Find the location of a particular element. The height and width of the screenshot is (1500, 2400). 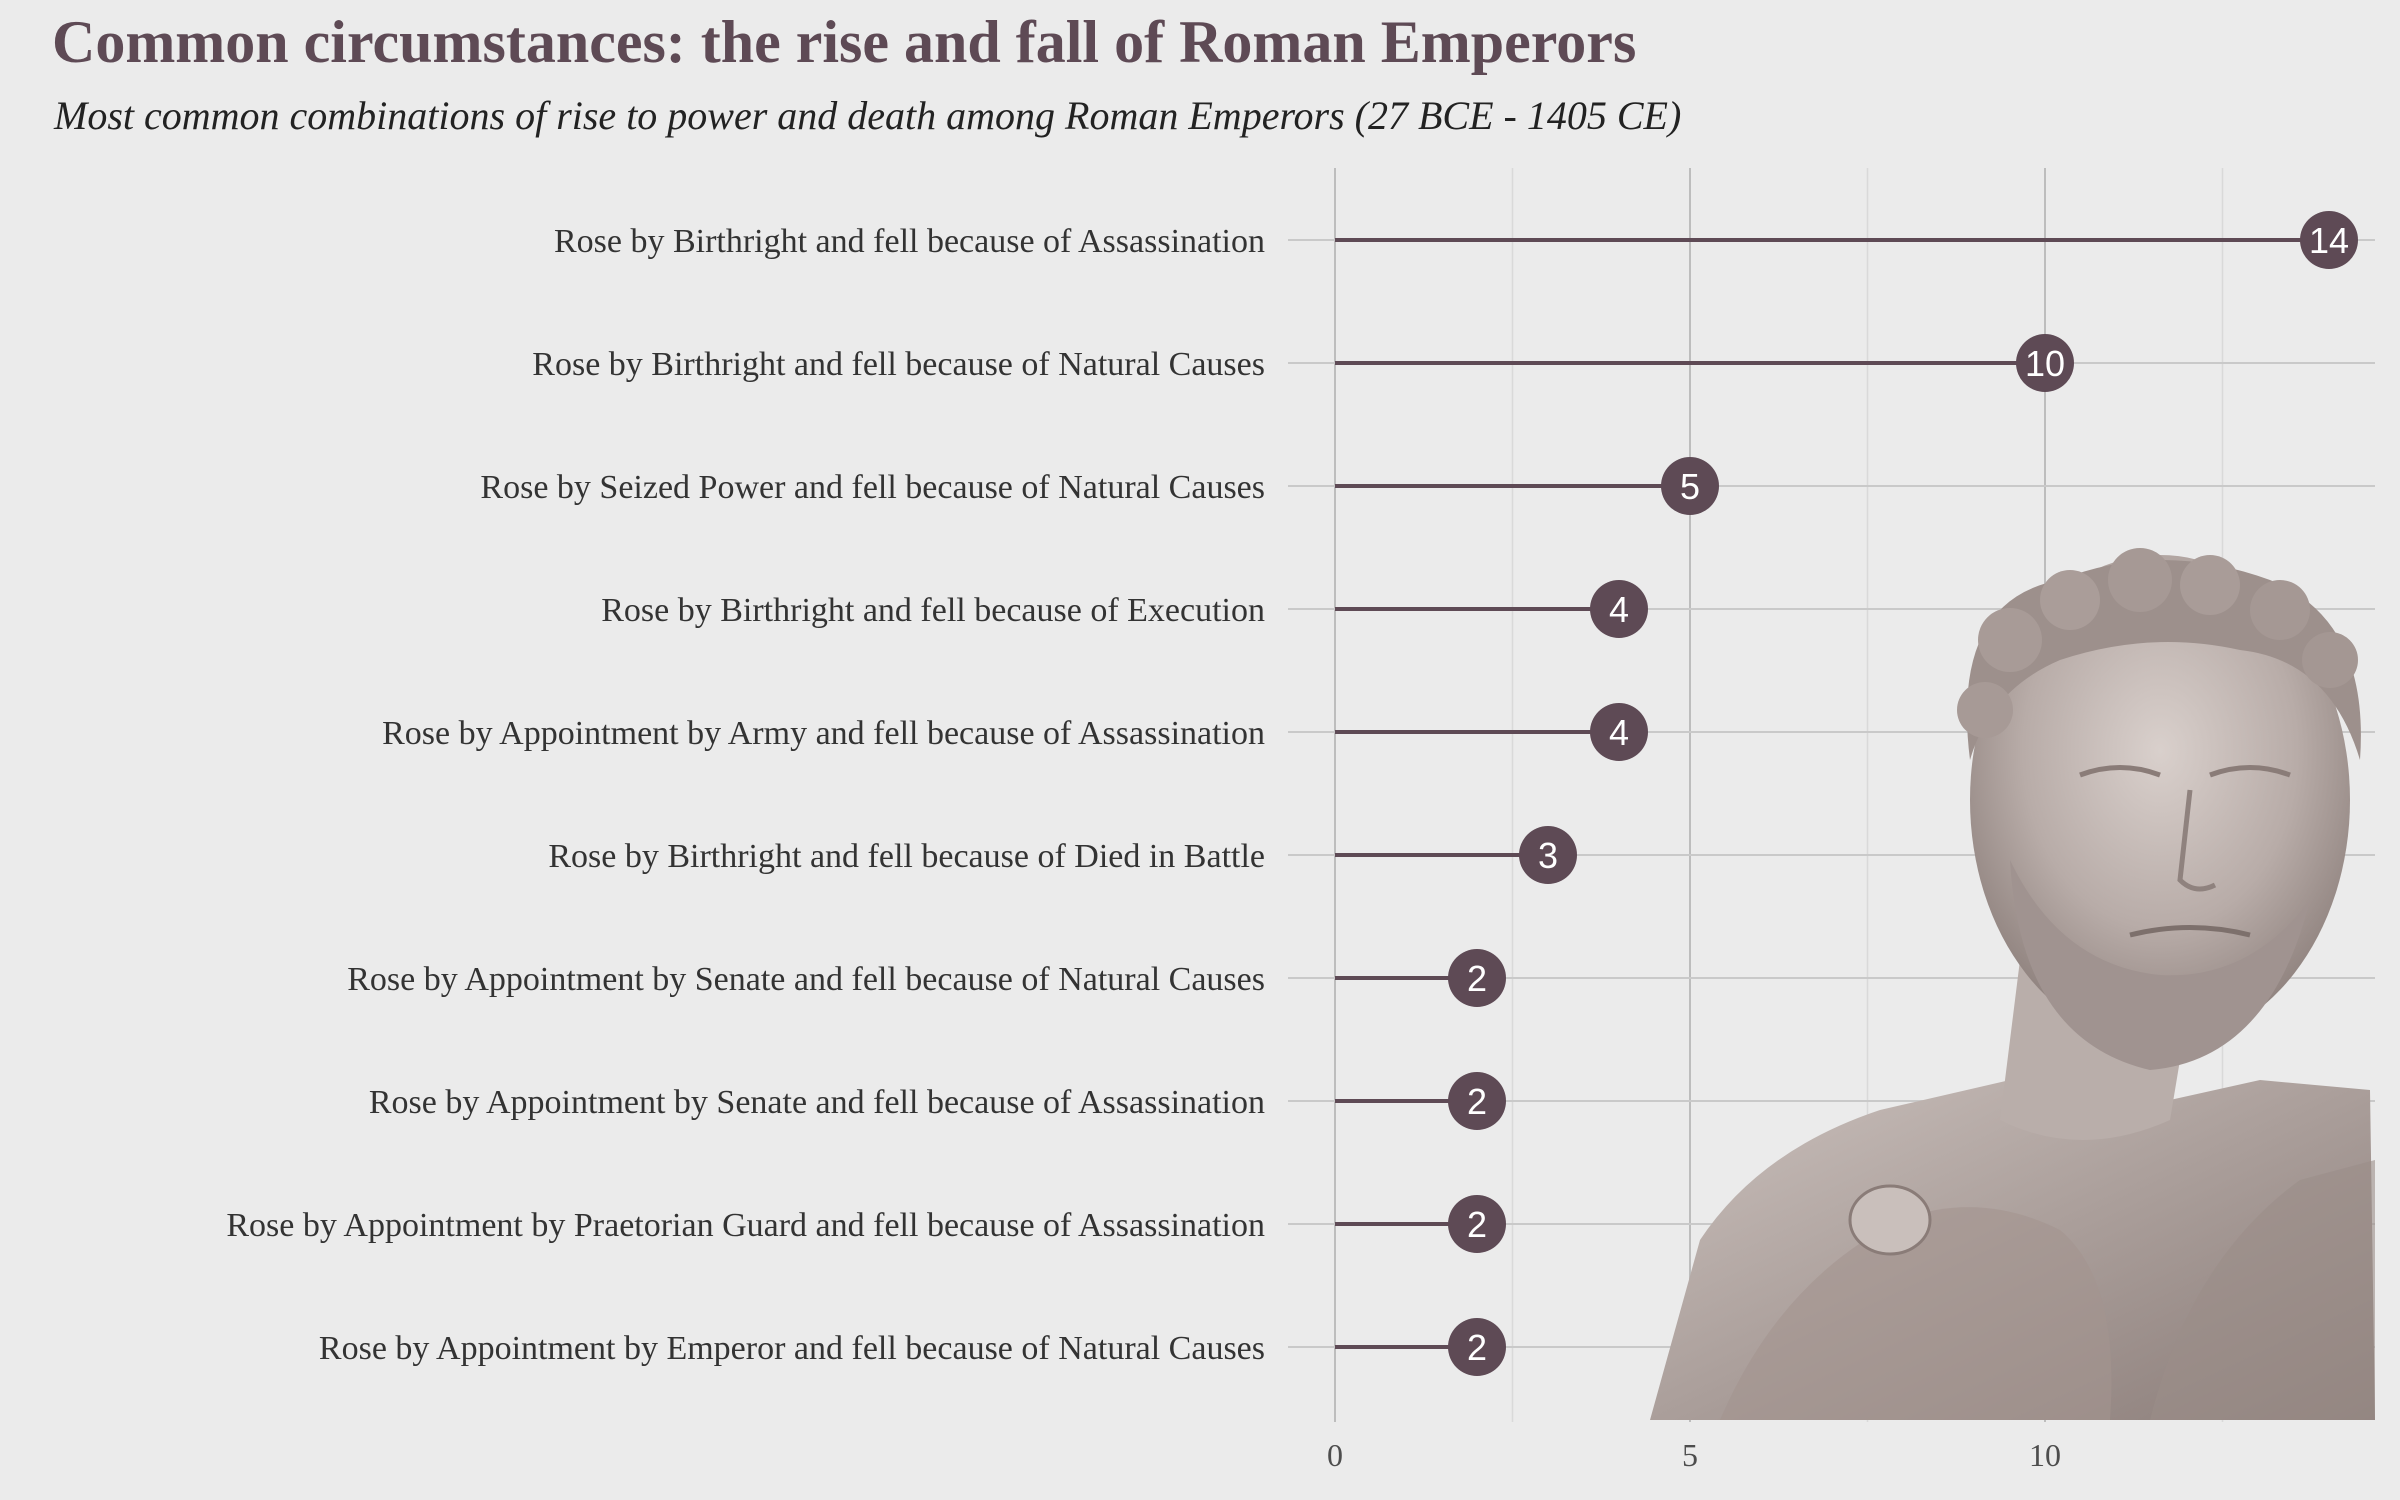

value-label: 14 is located at coordinates (2329, 240).